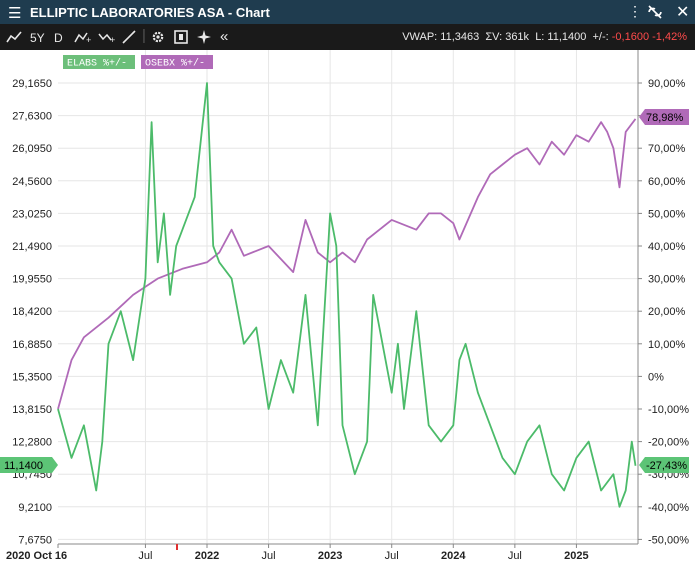 This screenshot has width=695, height=564. What do you see at coordinates (181, 37) in the screenshot?
I see `template-icon` at bounding box center [181, 37].